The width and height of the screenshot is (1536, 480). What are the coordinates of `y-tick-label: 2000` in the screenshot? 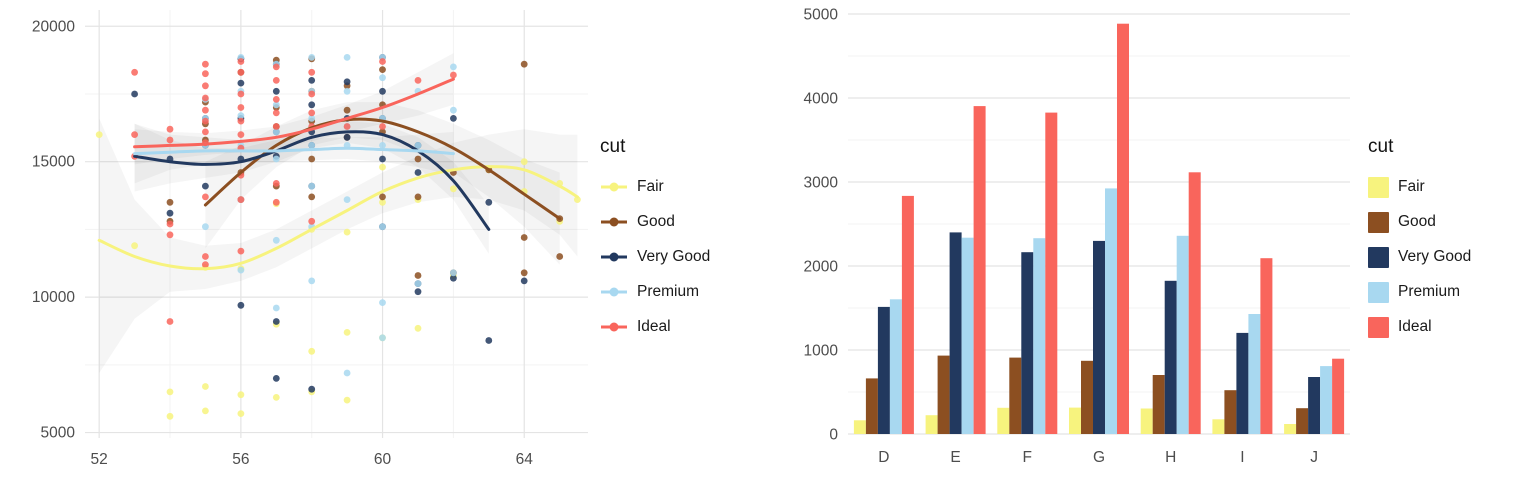 It's located at (821, 267).